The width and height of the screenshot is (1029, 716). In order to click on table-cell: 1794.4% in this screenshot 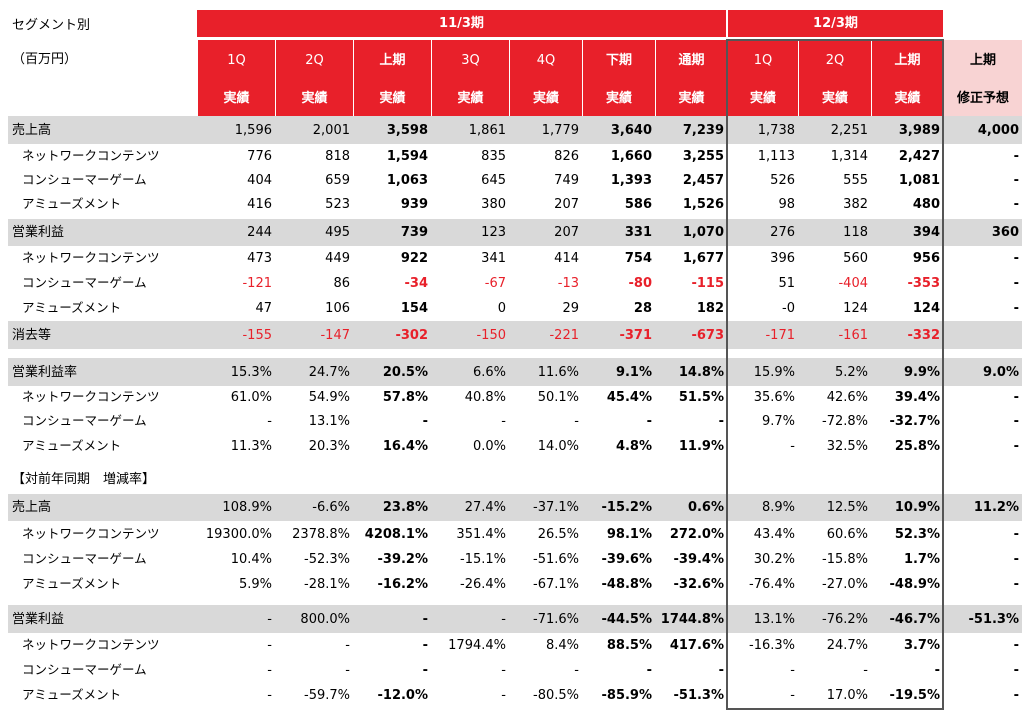, I will do `click(477, 645)`.